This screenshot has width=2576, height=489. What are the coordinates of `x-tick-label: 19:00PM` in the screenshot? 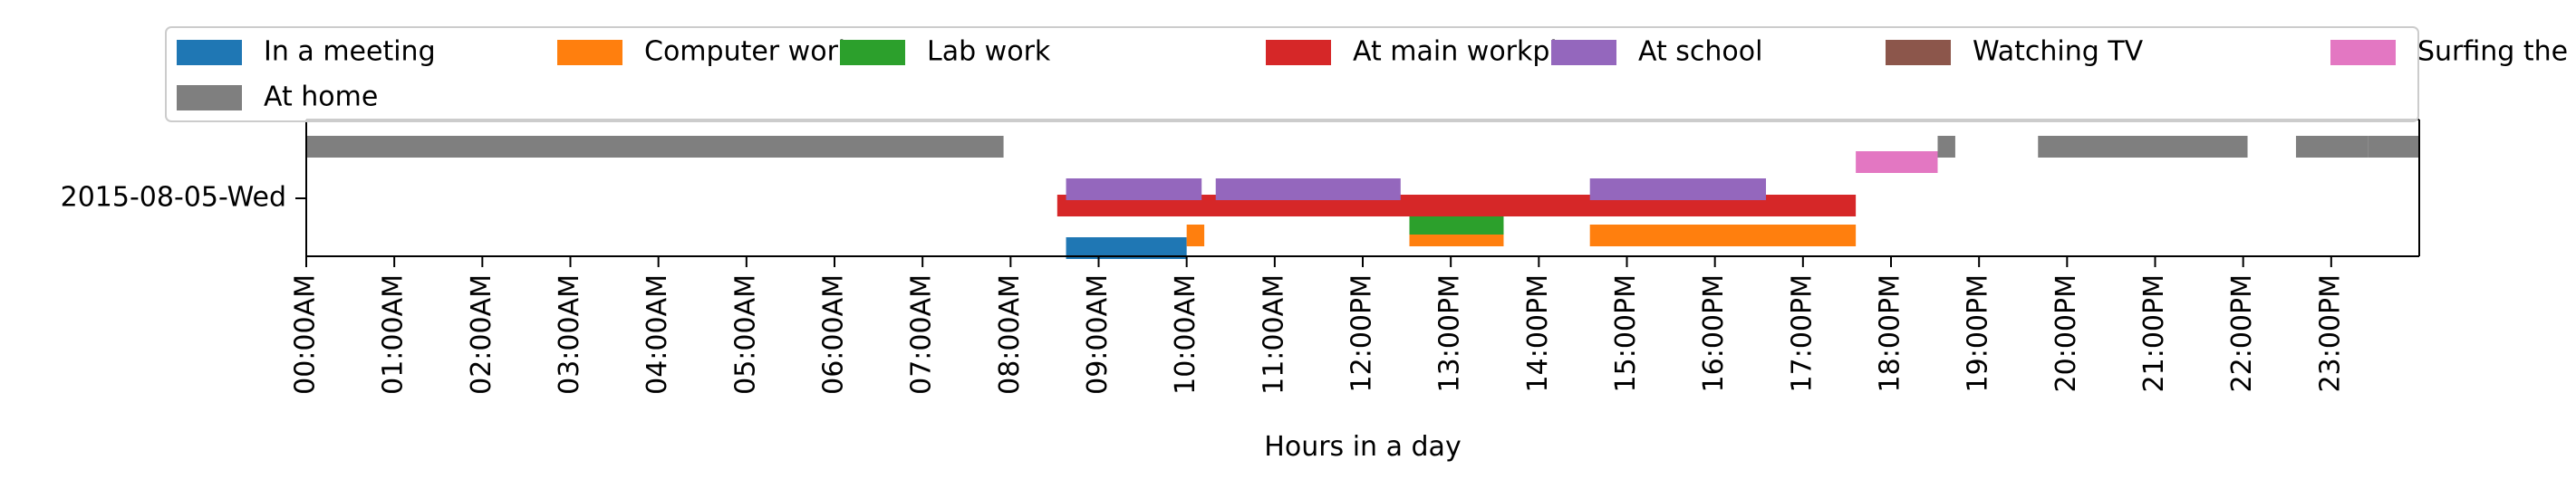 It's located at (1978, 333).